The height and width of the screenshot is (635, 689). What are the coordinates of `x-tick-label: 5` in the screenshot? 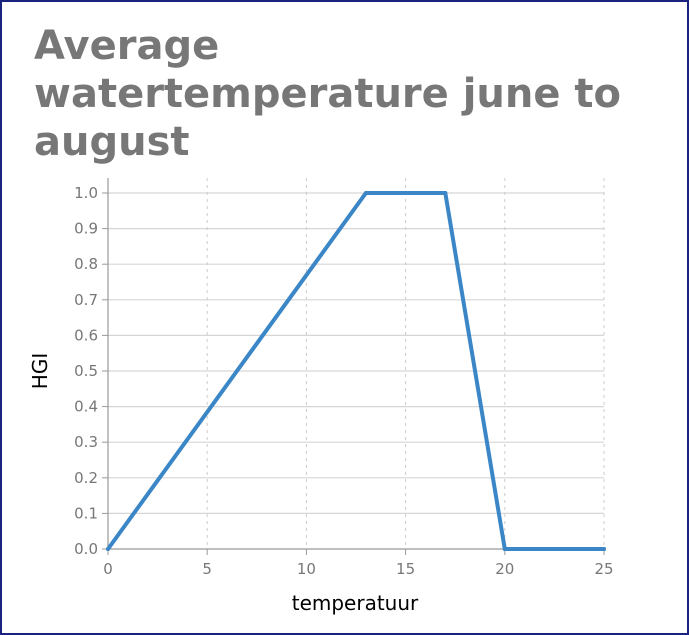 It's located at (207, 569).